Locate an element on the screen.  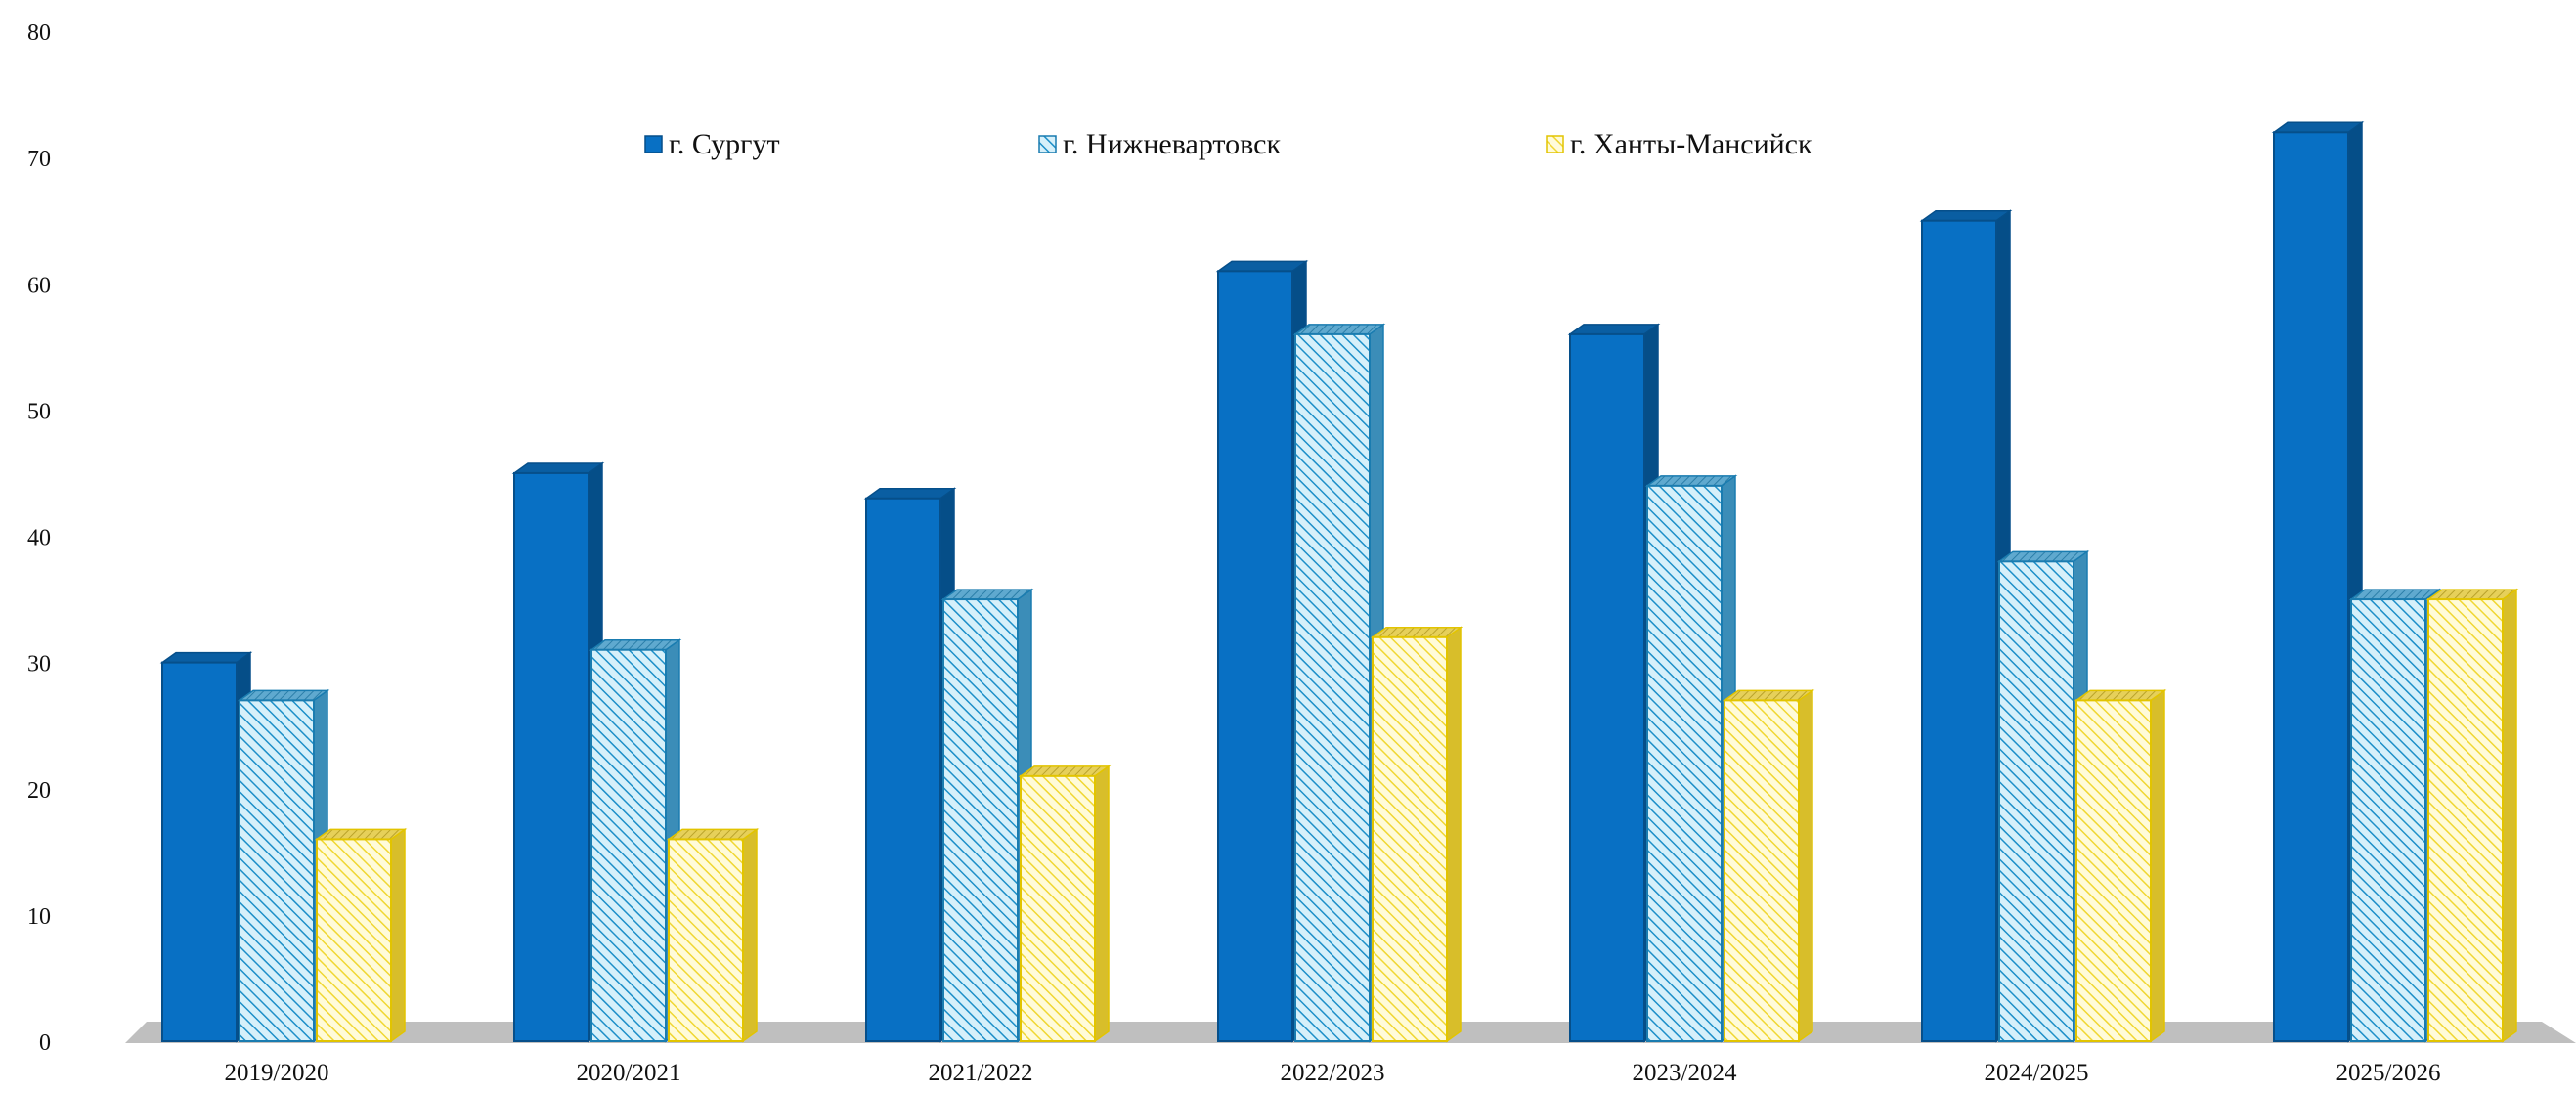
y-tick-label: 60 is located at coordinates (39, 286).